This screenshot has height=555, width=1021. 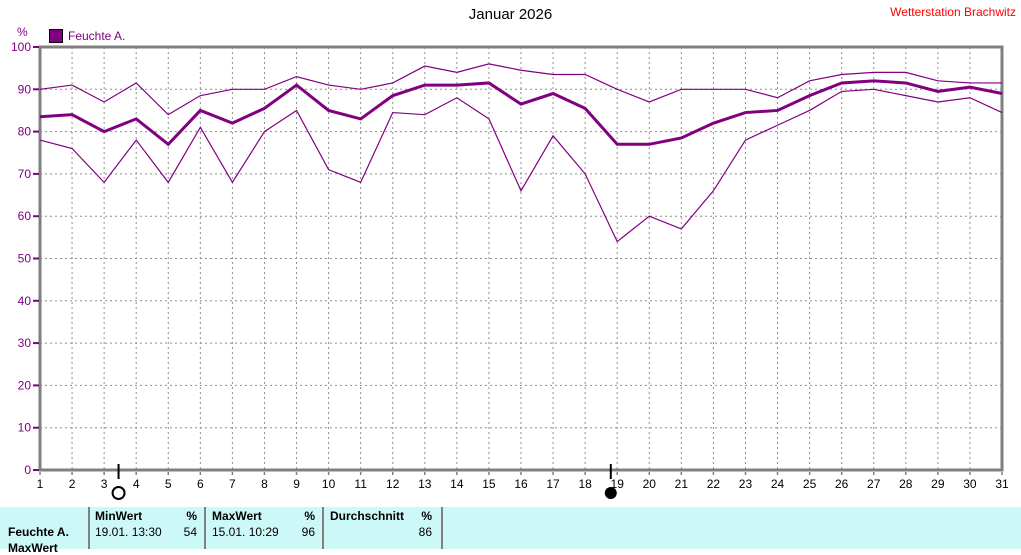 I want to click on svg-text: 17, so click(x=553, y=484).